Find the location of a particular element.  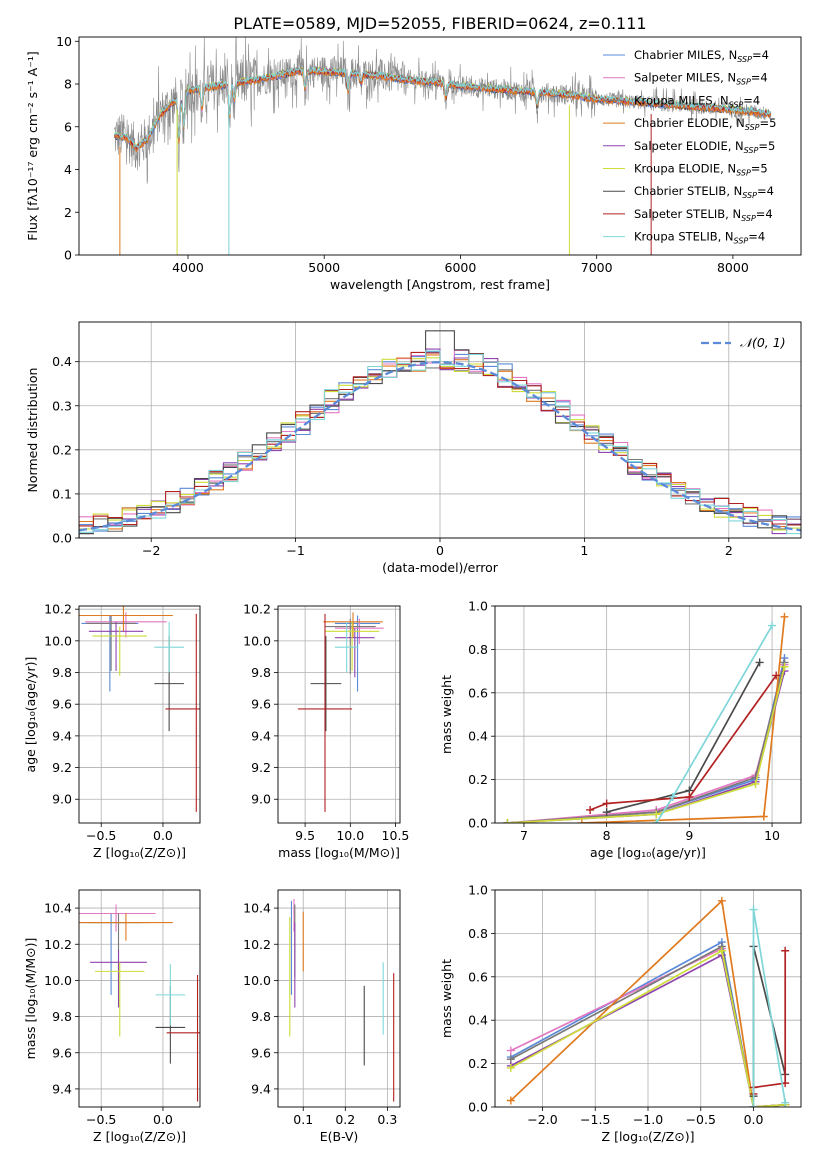

residuals-x-tick-label: 1 is located at coordinates (584, 550).